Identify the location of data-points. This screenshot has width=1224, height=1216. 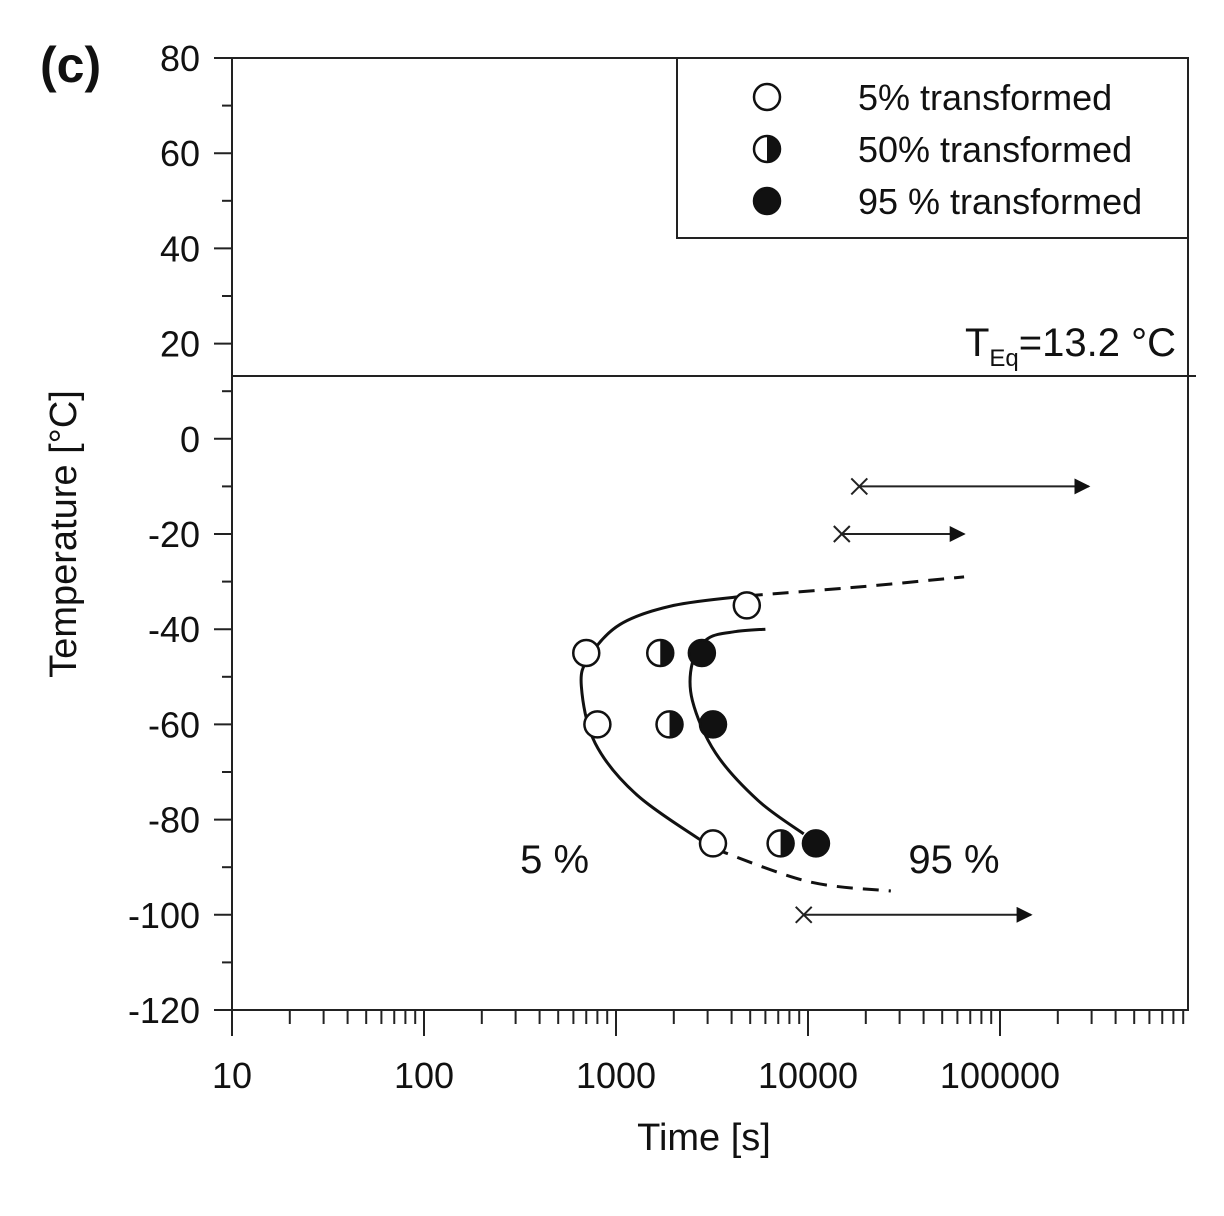
(701, 724).